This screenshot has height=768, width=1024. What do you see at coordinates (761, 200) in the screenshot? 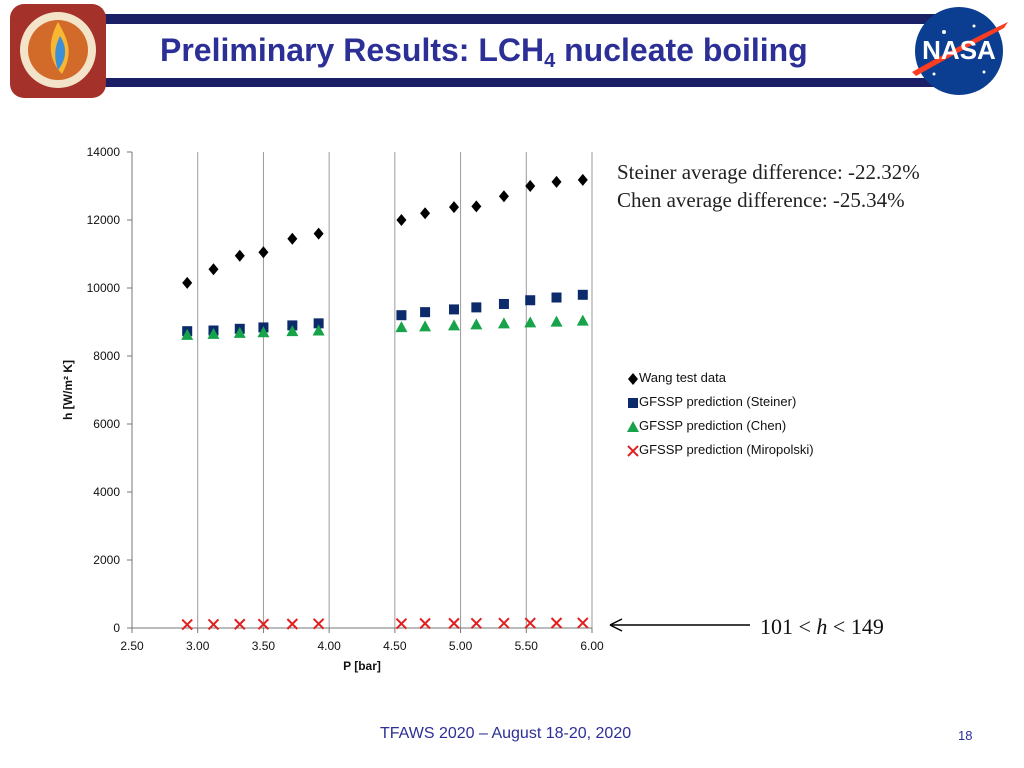
I see `chen-difference-text: Chen average difference: -25.34%` at bounding box center [761, 200].